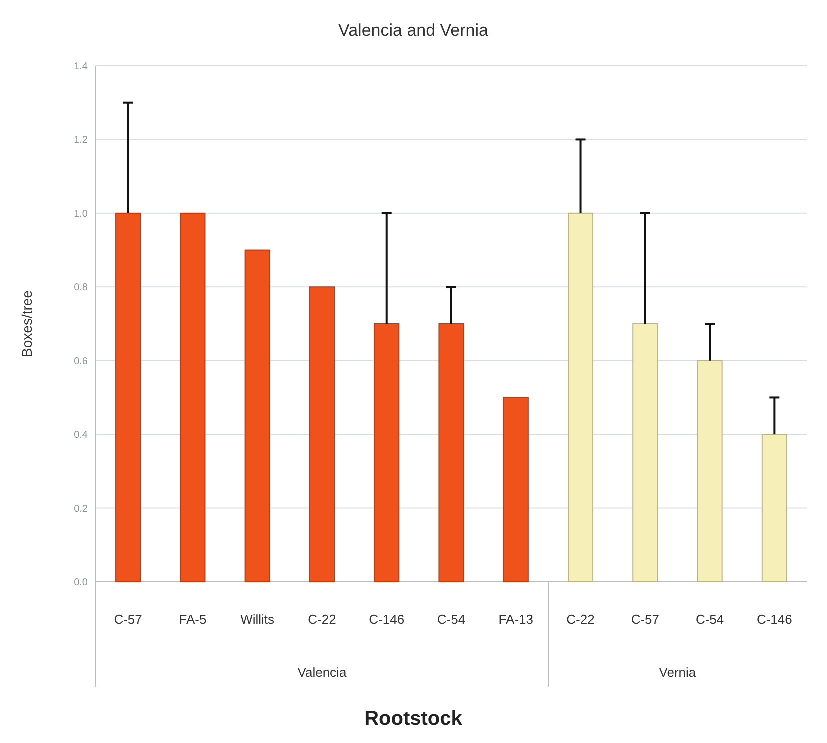 Image resolution: width=827 pixels, height=743 pixels. Describe the element at coordinates (81, 67) in the screenshot. I see `y-tick-label: 1.4` at that location.